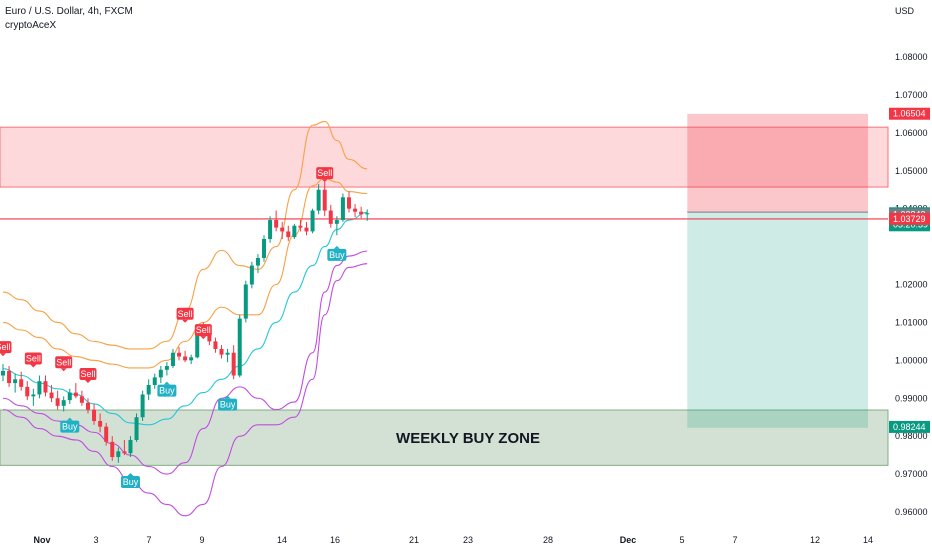 The height and width of the screenshot is (550, 932). Describe the element at coordinates (335, 540) in the screenshot. I see `time-axis-tick-label: 16` at that location.